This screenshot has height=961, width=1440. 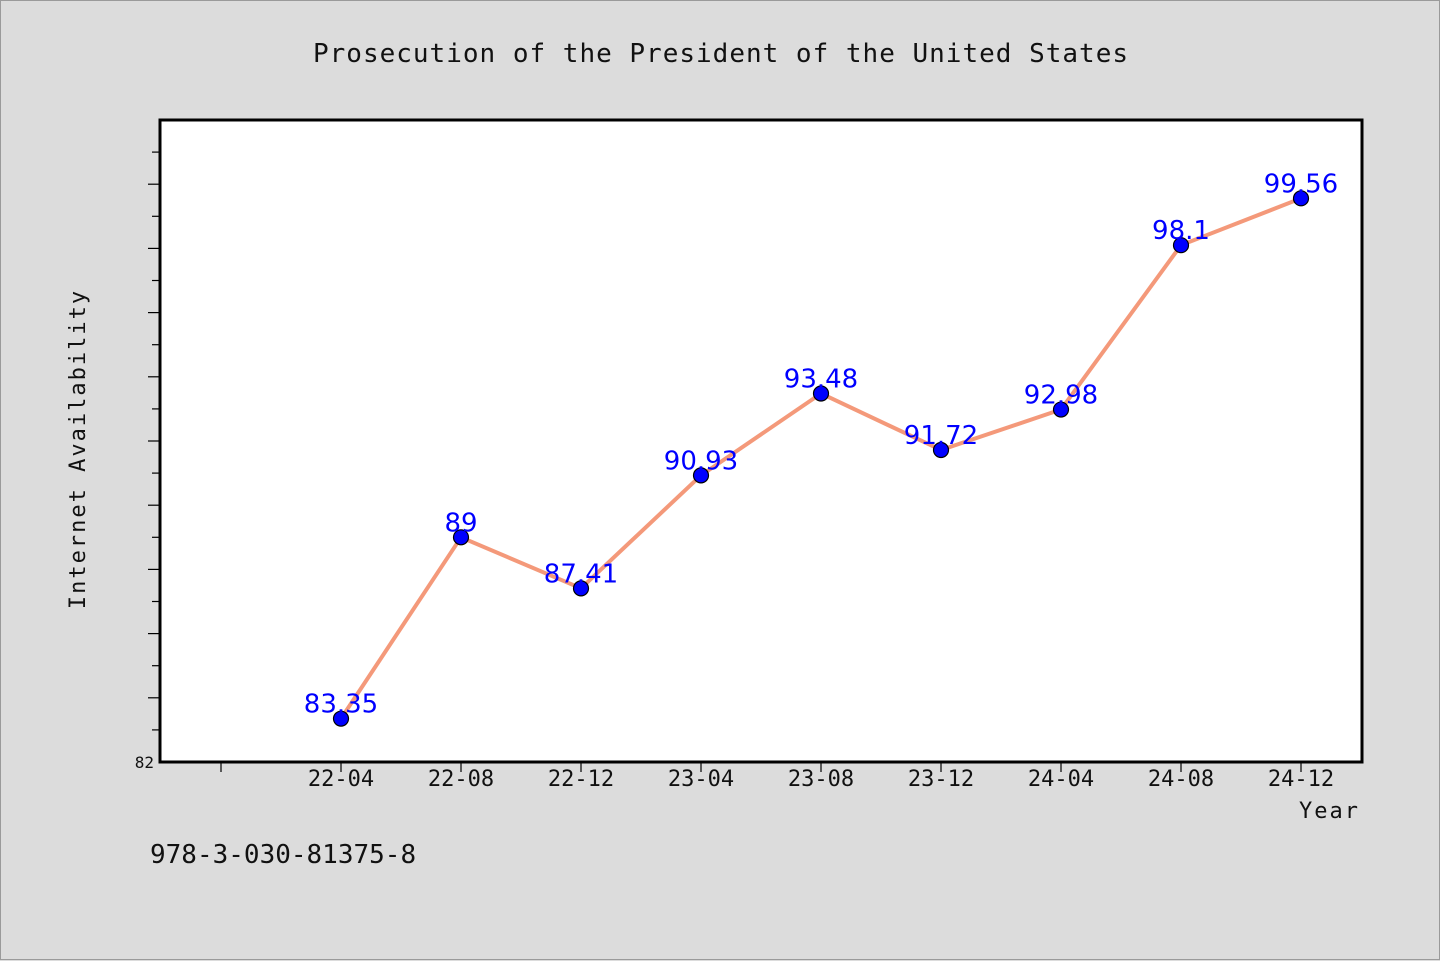 What do you see at coordinates (1061, 396) in the screenshot?
I see `data-label: 92.98` at bounding box center [1061, 396].